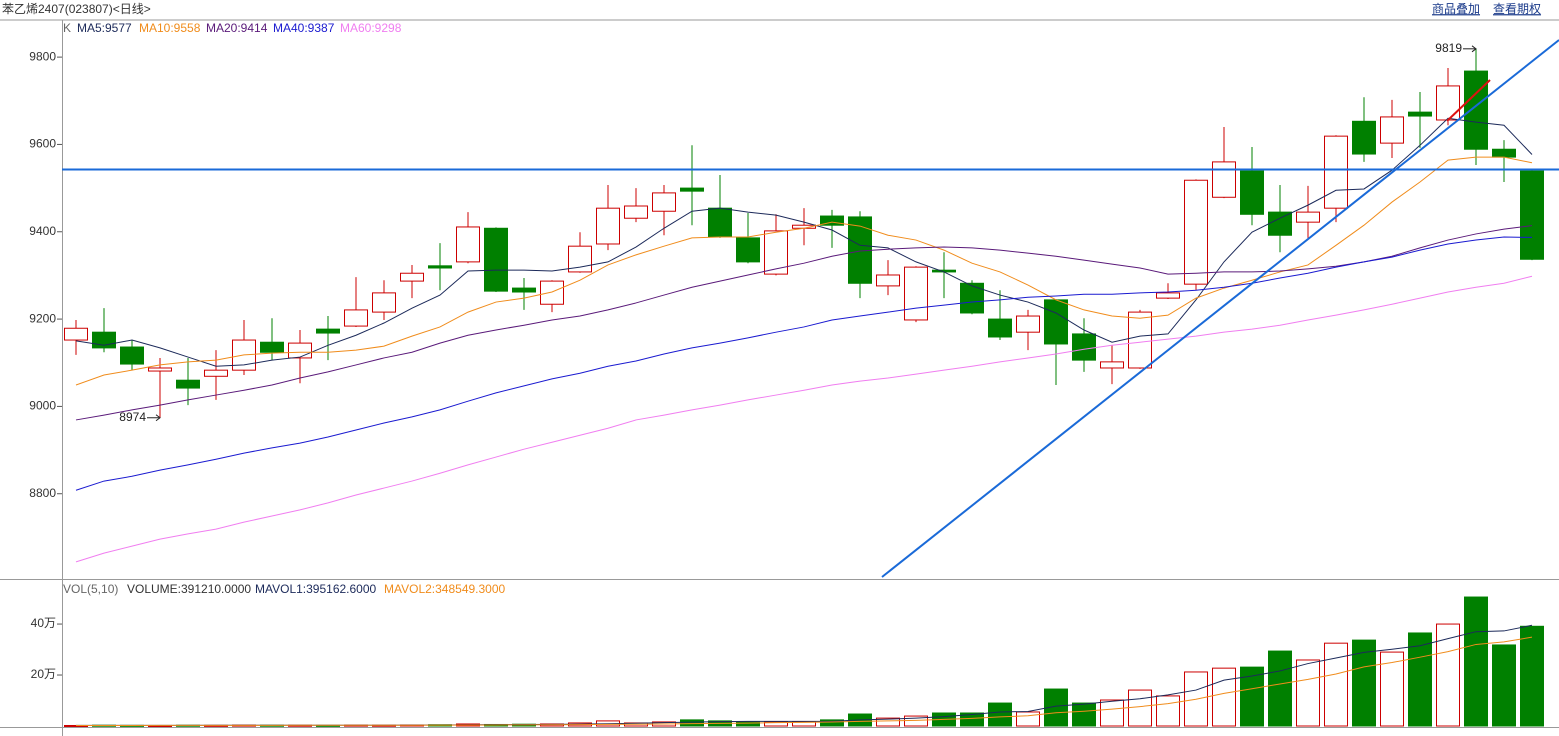  What do you see at coordinates (132, 417) in the screenshot?
I see `extreme-label: 8974` at bounding box center [132, 417].